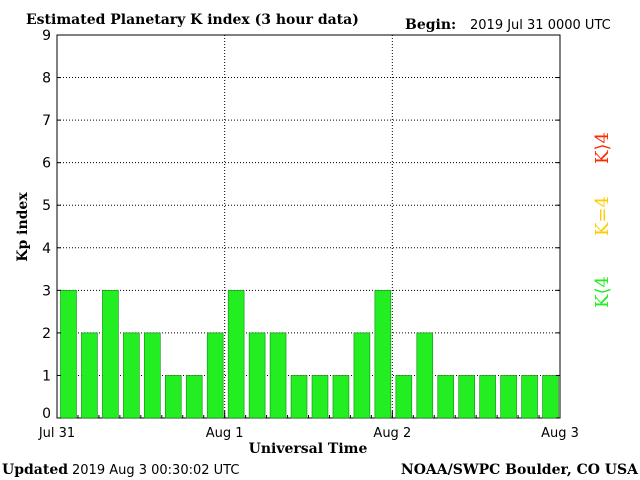 Image resolution: width=640 pixels, height=480 pixels. What do you see at coordinates (602, 216) in the screenshot?
I see `legend-k-equal-4: K=4` at bounding box center [602, 216].